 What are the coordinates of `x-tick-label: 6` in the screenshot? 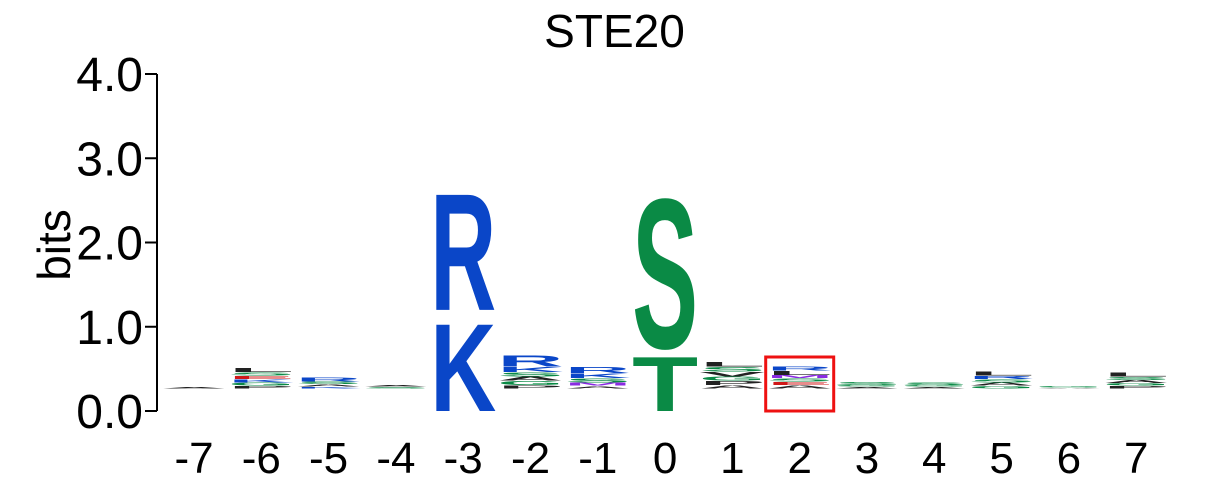 It's located at (1069, 458).